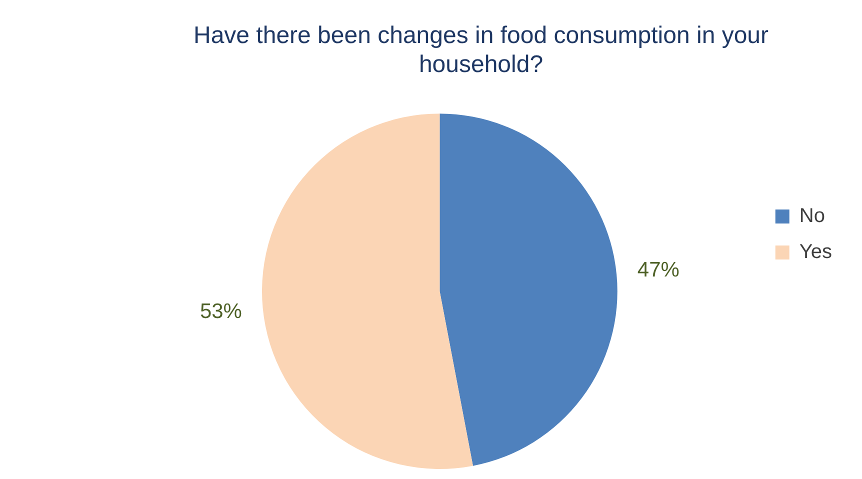 The width and height of the screenshot is (862, 479). What do you see at coordinates (658, 270) in the screenshot?
I see `data-label: 47%` at bounding box center [658, 270].